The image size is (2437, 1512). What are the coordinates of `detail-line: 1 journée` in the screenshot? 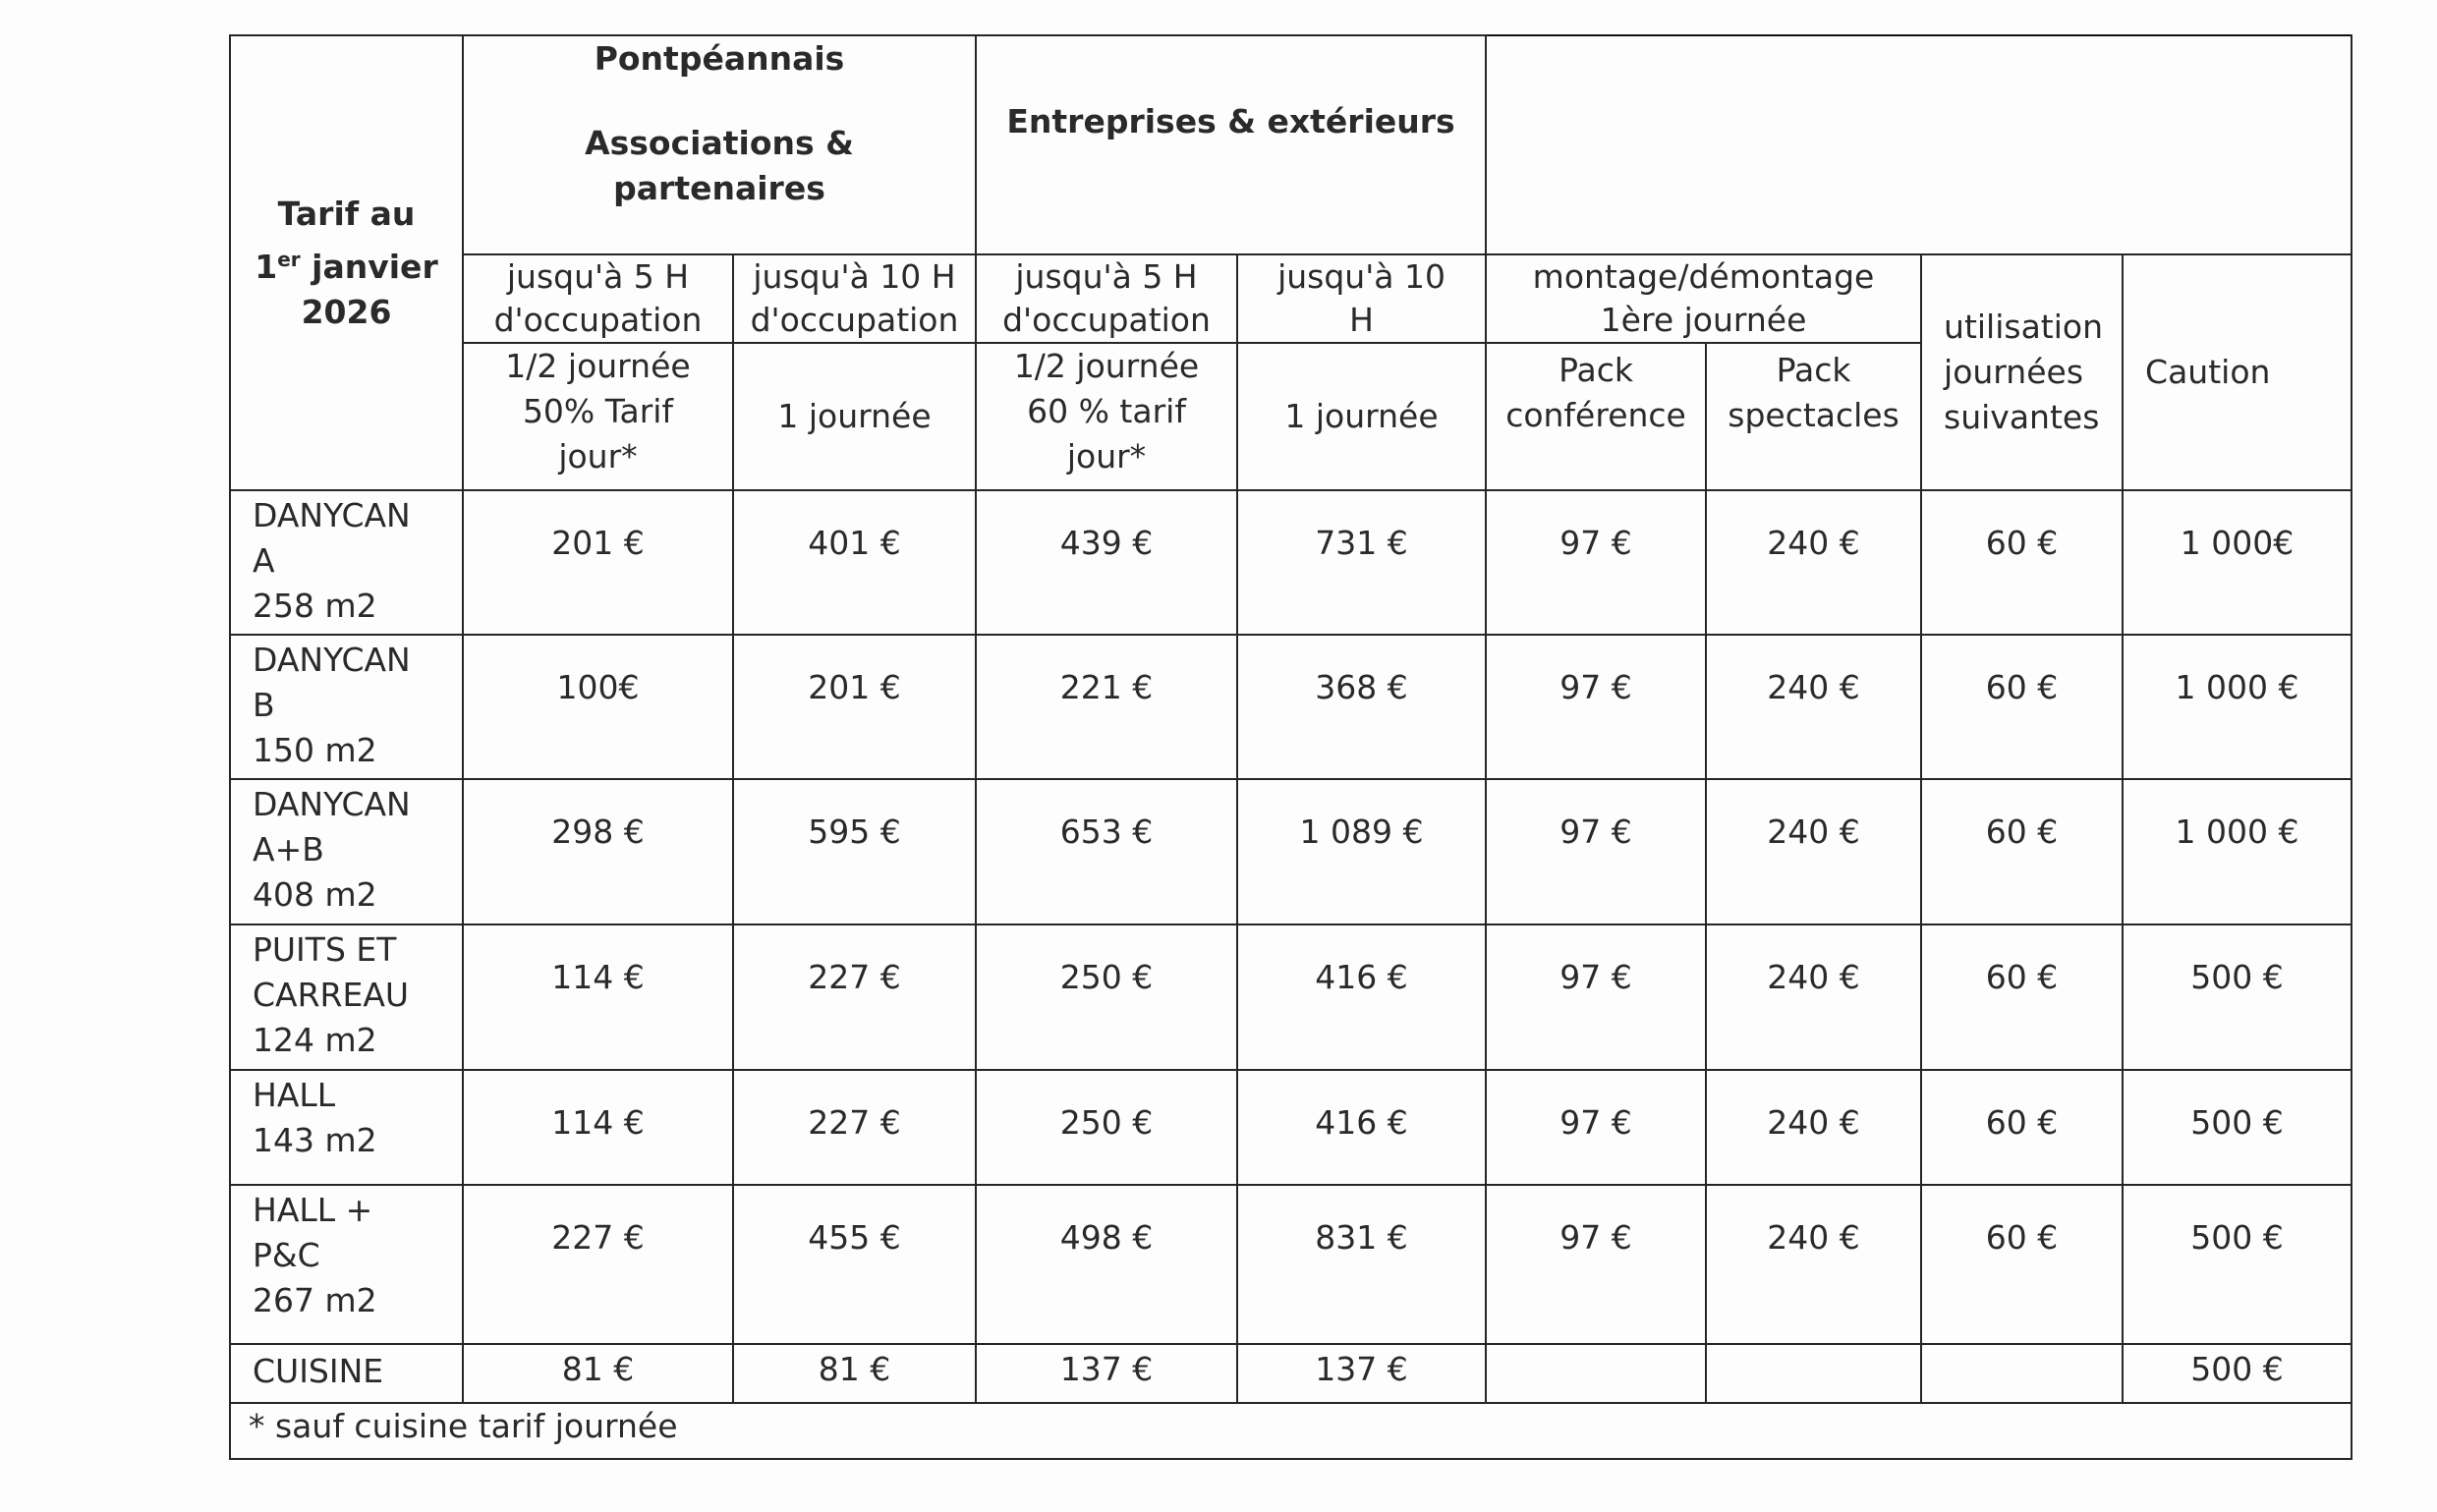 It's located at (854, 416).